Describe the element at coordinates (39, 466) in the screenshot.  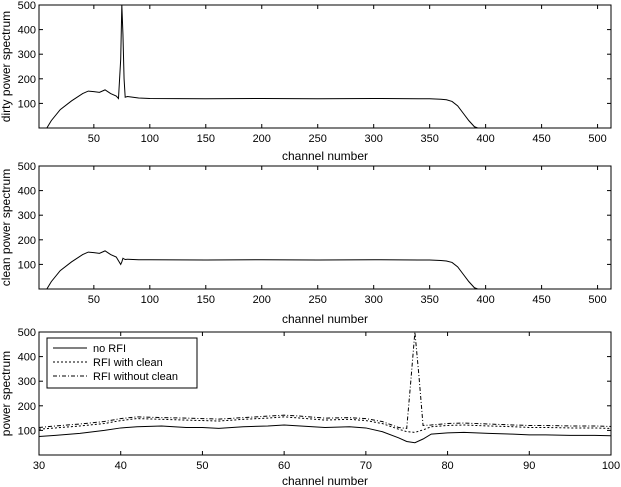
I see `x-tick-label: 30` at that location.